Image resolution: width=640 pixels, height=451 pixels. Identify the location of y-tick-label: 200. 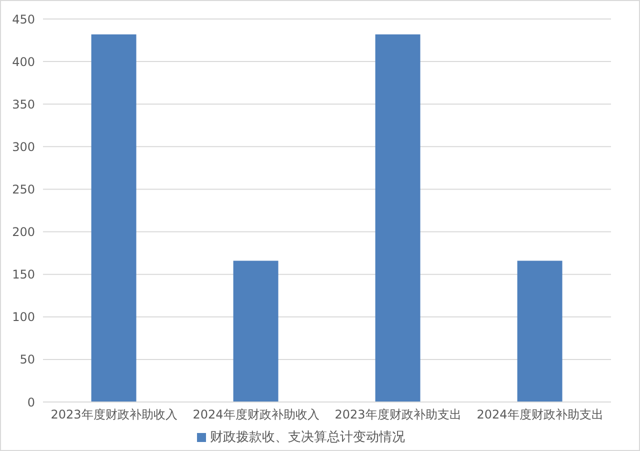
(23, 232).